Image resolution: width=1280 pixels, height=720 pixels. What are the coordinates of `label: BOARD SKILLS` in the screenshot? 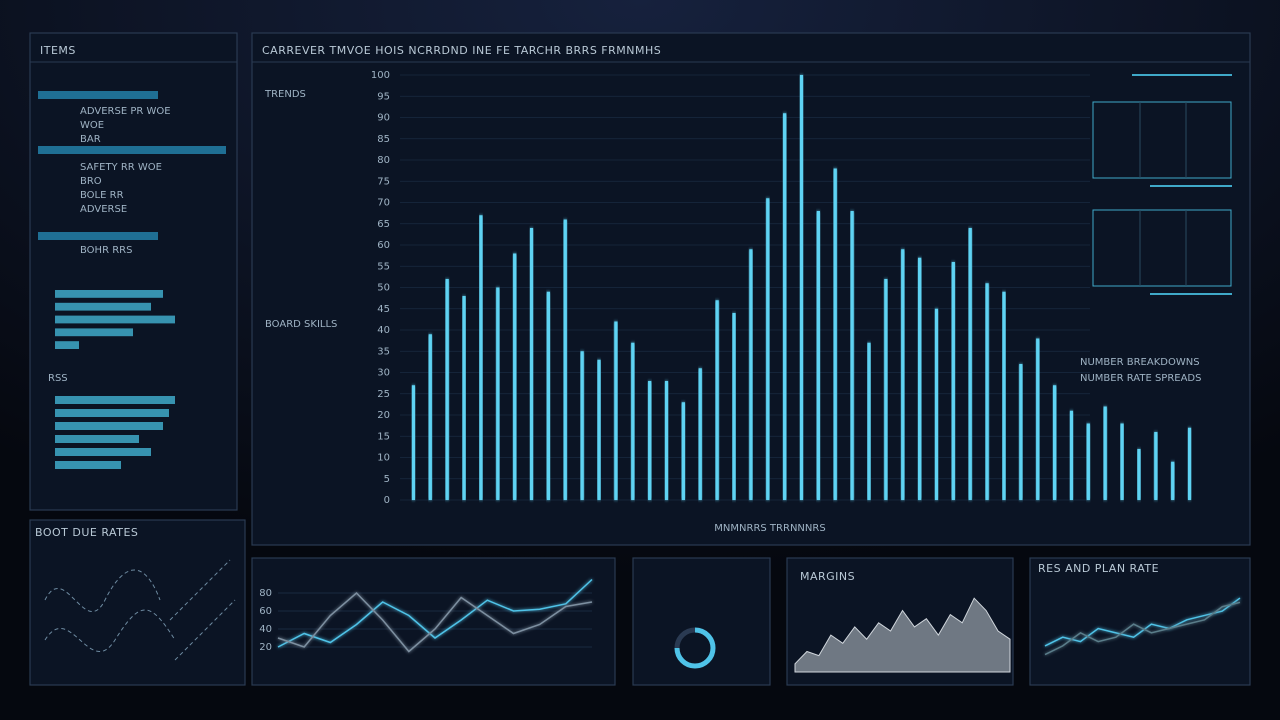 It's located at (301, 324).